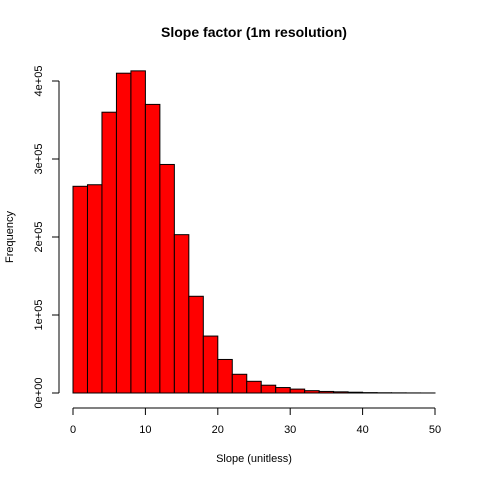  Describe the element at coordinates (39, 393) in the screenshot. I see `y-tick-label: 0e+00` at that location.